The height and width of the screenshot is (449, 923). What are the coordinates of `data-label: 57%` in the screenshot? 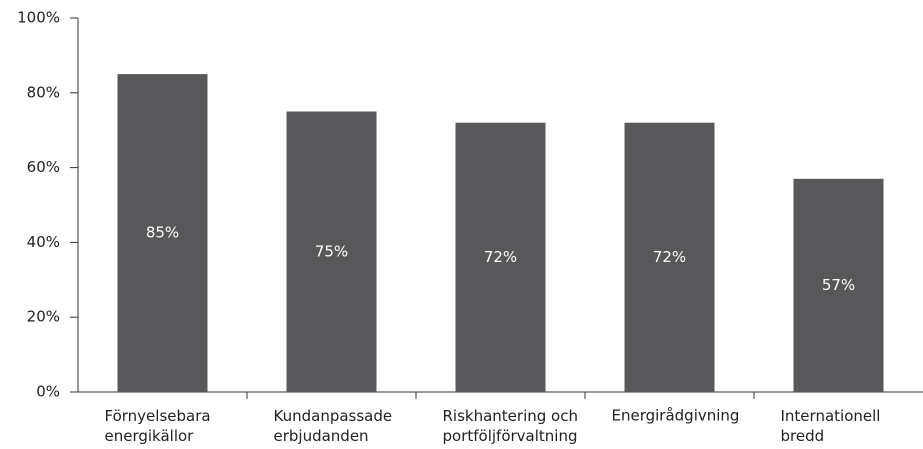 It's located at (838, 285).